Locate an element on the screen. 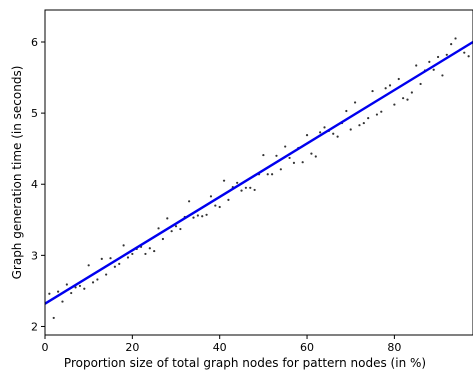 The width and height of the screenshot is (473, 372). x-tick-label: 20 is located at coordinates (132, 347).